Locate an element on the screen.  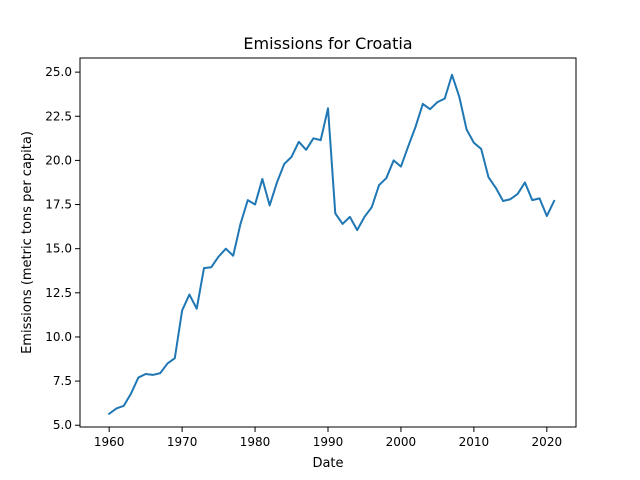
x-axis-ticks: 1960 1970 1980 1990 2000 2010 2020 is located at coordinates (328, 438).